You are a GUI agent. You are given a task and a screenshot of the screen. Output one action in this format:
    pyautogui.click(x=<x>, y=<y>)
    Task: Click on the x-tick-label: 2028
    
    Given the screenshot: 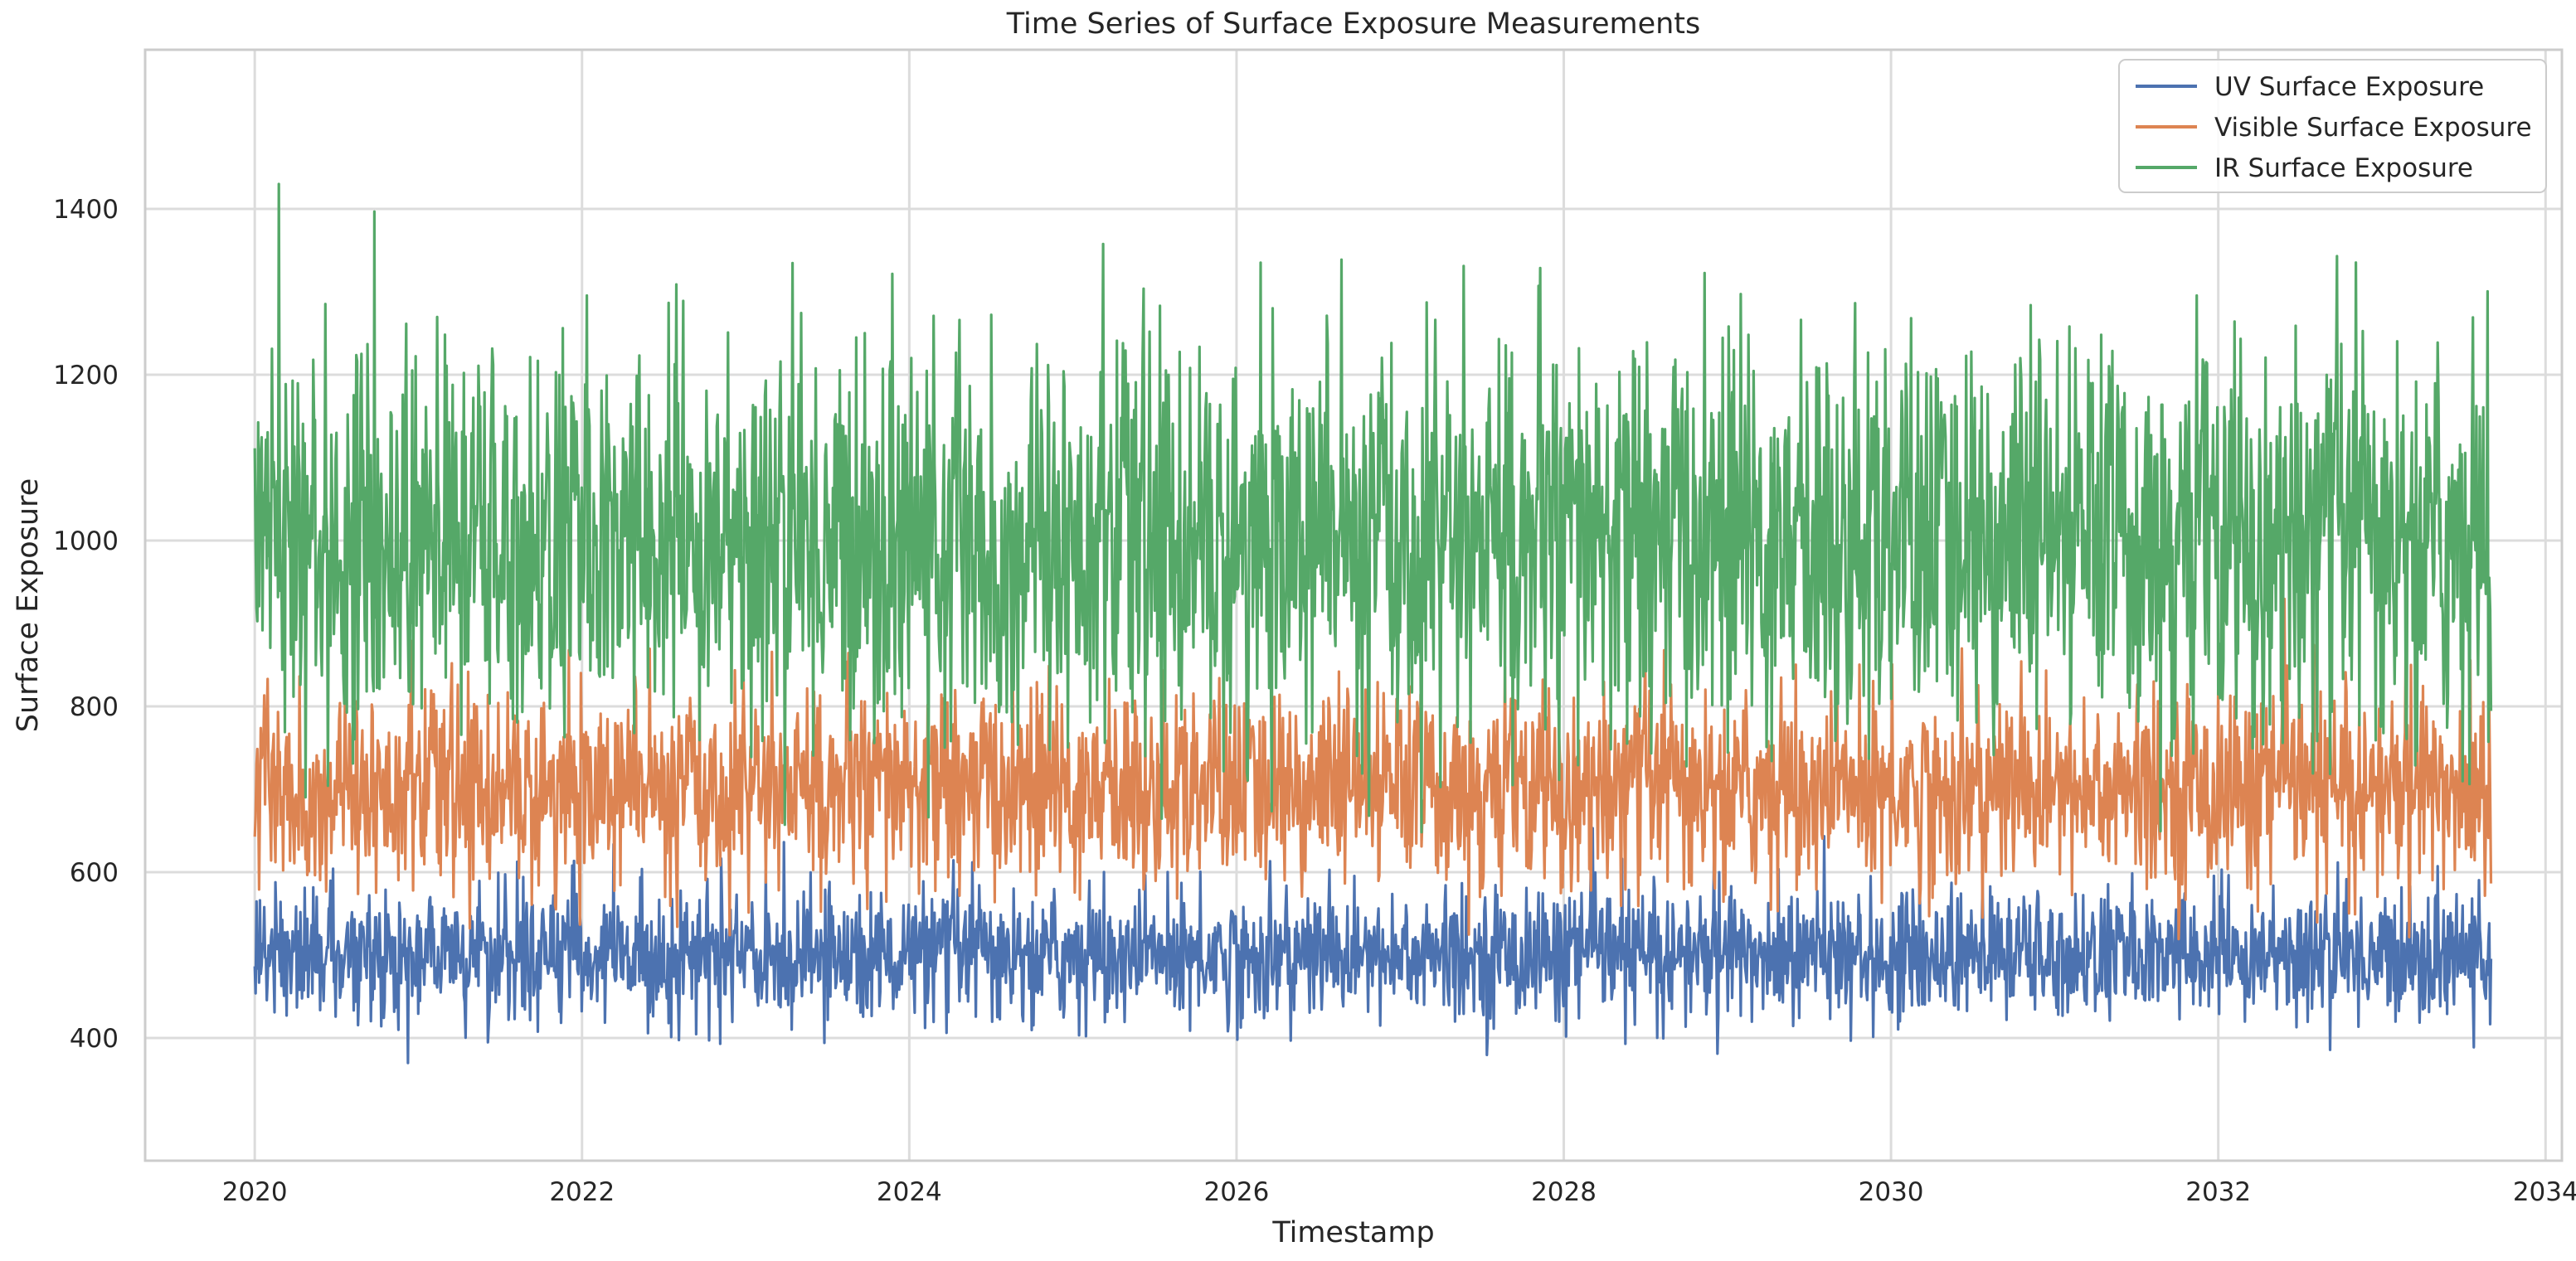 What is the action you would take?
    pyautogui.click(x=1564, y=1192)
    